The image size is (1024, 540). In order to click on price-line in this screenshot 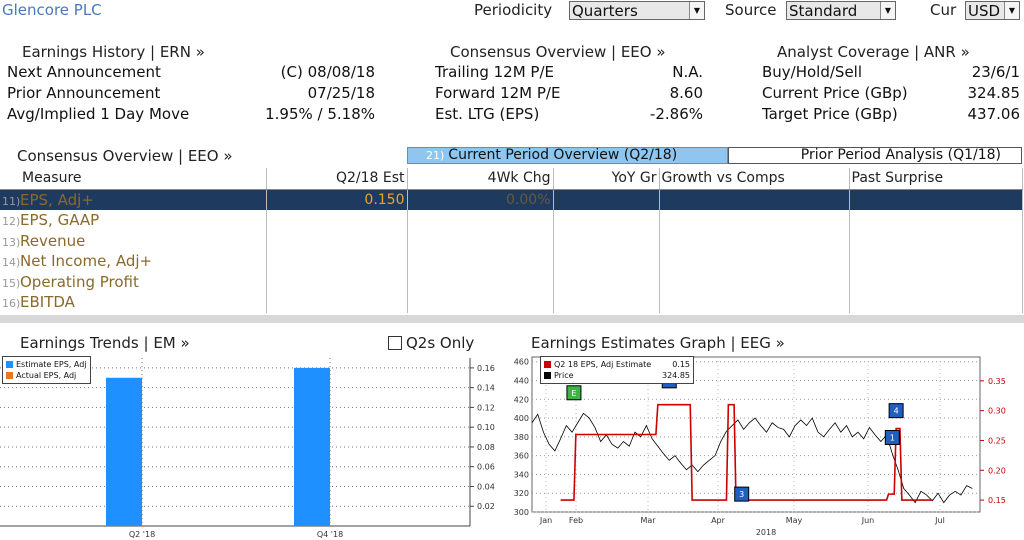, I will do `click(752, 458)`.